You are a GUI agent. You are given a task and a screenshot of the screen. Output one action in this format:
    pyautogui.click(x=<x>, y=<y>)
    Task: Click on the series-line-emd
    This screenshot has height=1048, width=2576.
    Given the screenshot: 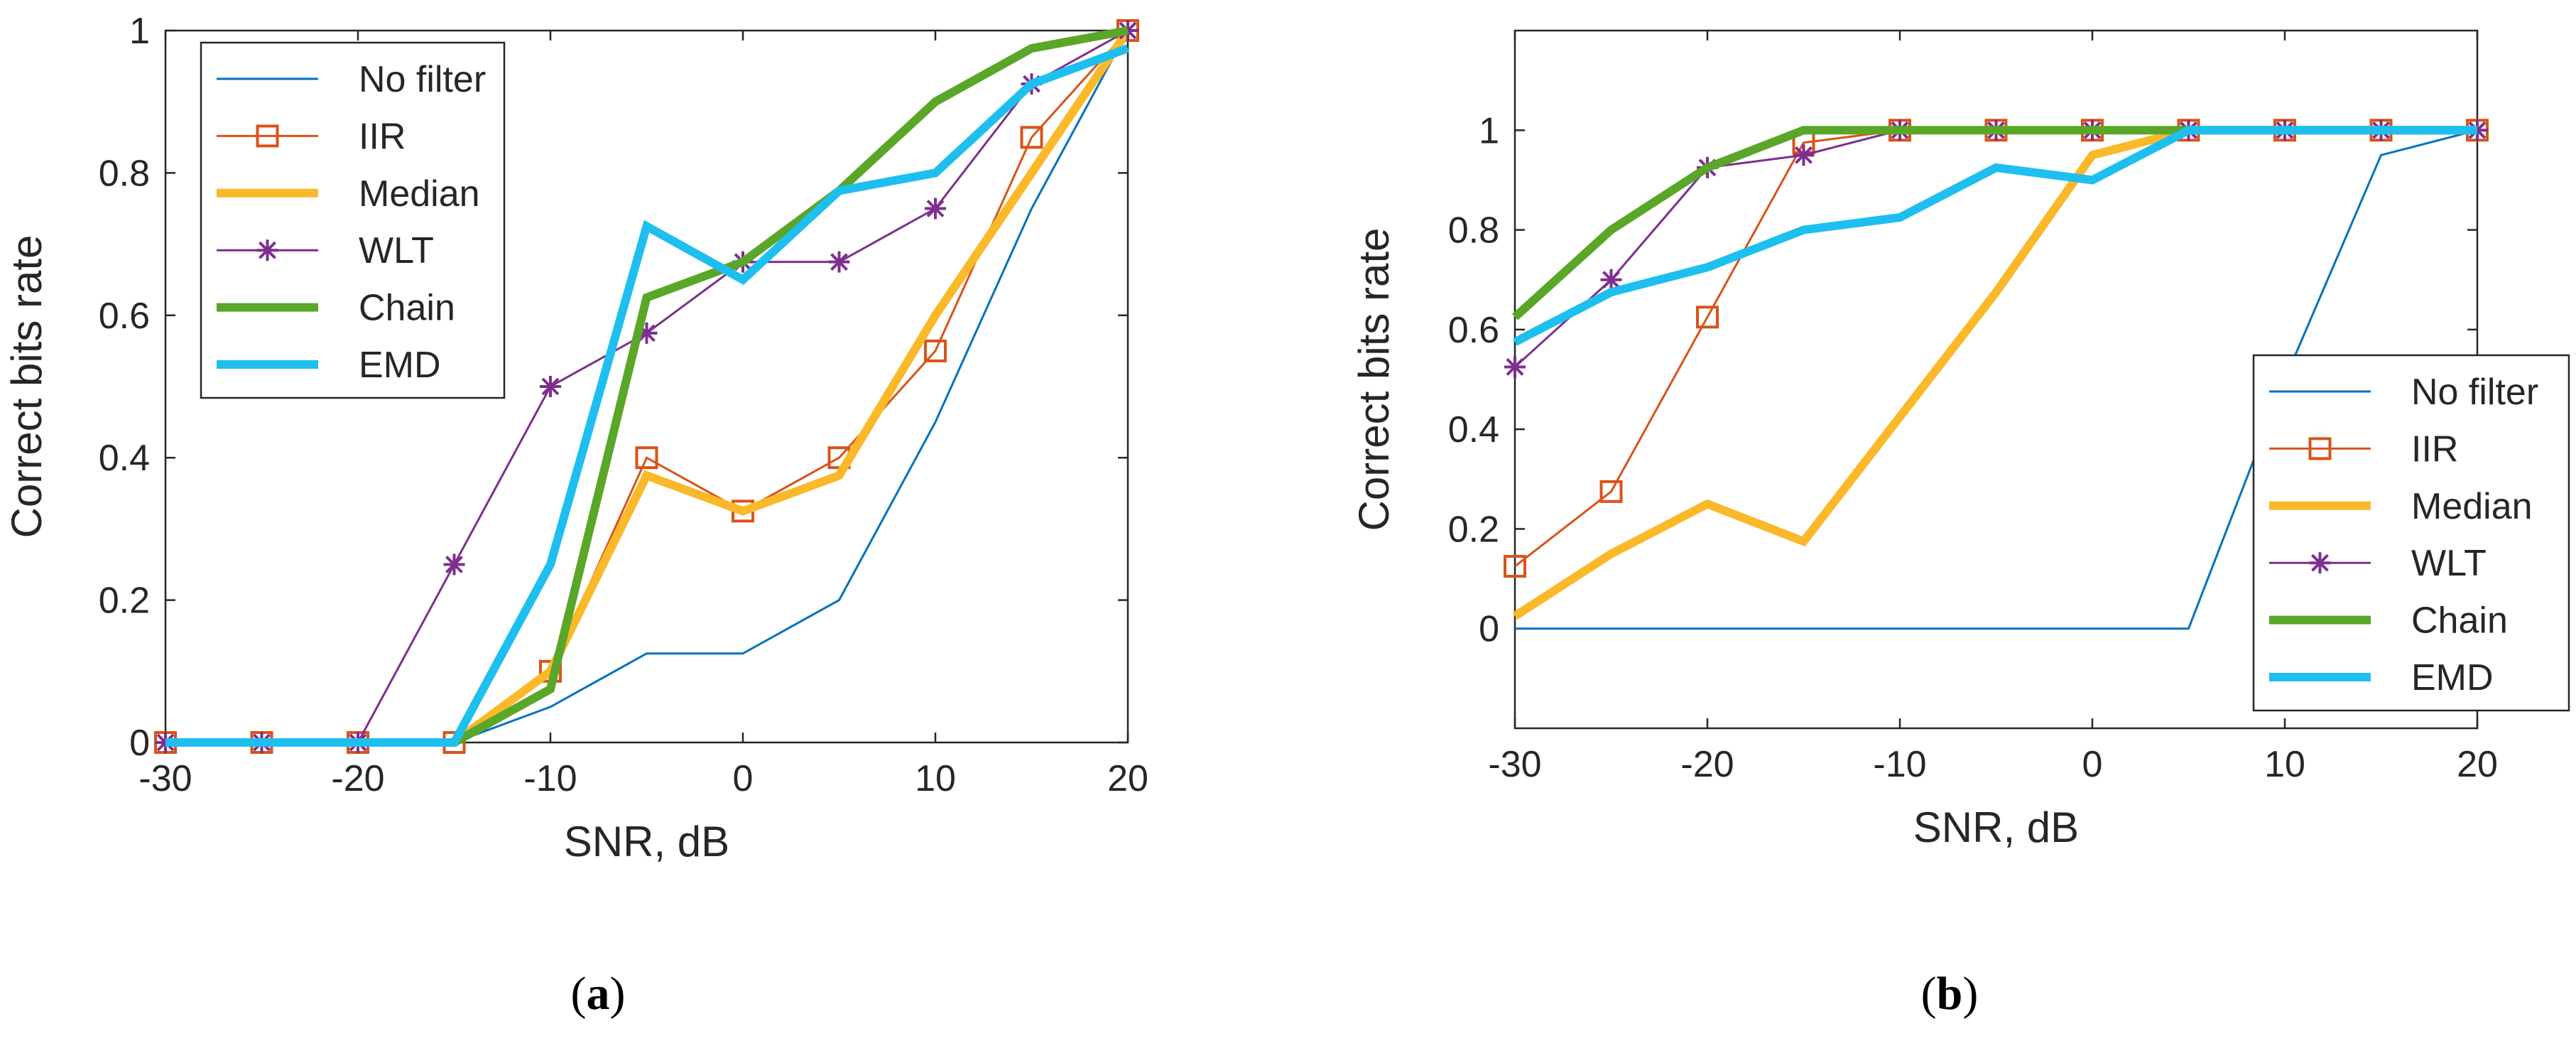 What is the action you would take?
    pyautogui.click(x=1995, y=236)
    